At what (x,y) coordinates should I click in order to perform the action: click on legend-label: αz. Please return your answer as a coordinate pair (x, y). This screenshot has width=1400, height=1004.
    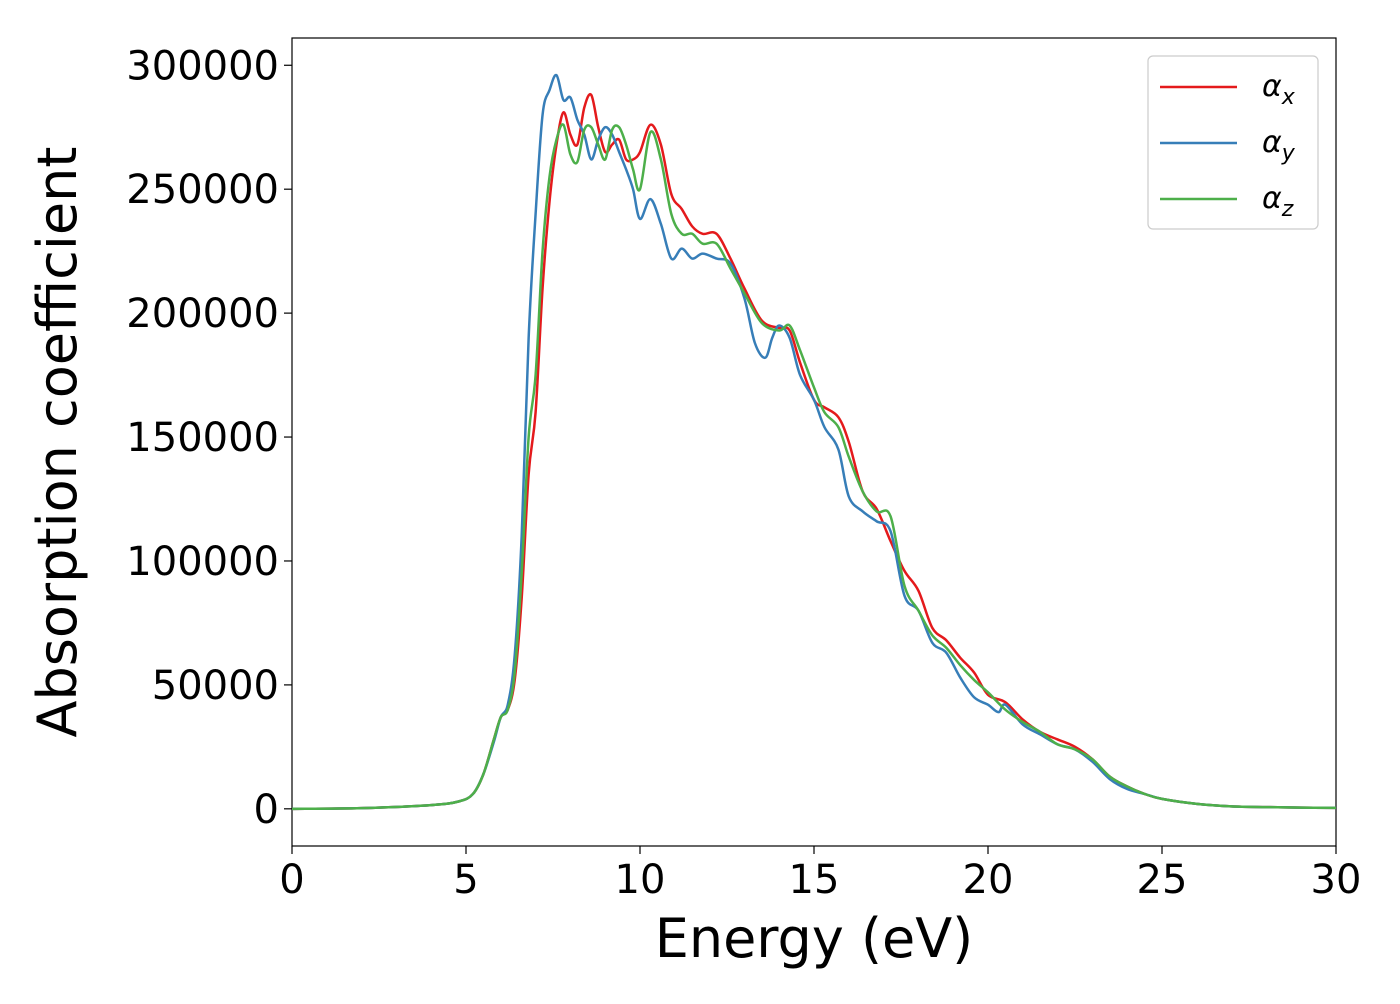
    Looking at the image, I should click on (1278, 201).